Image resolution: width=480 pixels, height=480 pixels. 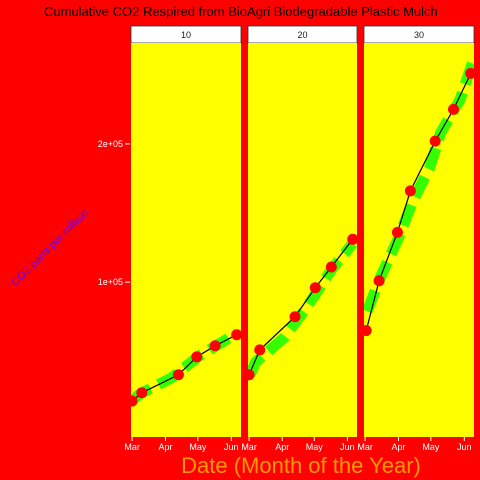 I want to click on y-tick-label: 1e+05, so click(x=110, y=282).